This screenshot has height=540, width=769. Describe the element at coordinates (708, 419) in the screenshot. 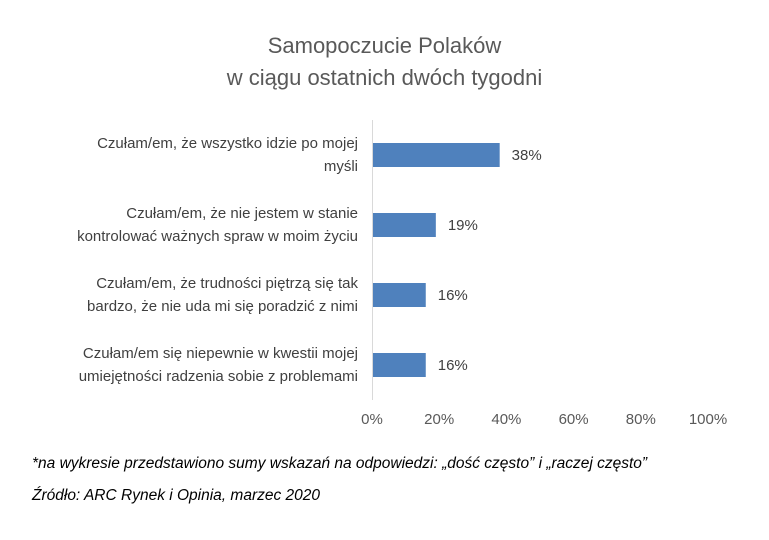

I see `x-tick-label: 100%` at that location.